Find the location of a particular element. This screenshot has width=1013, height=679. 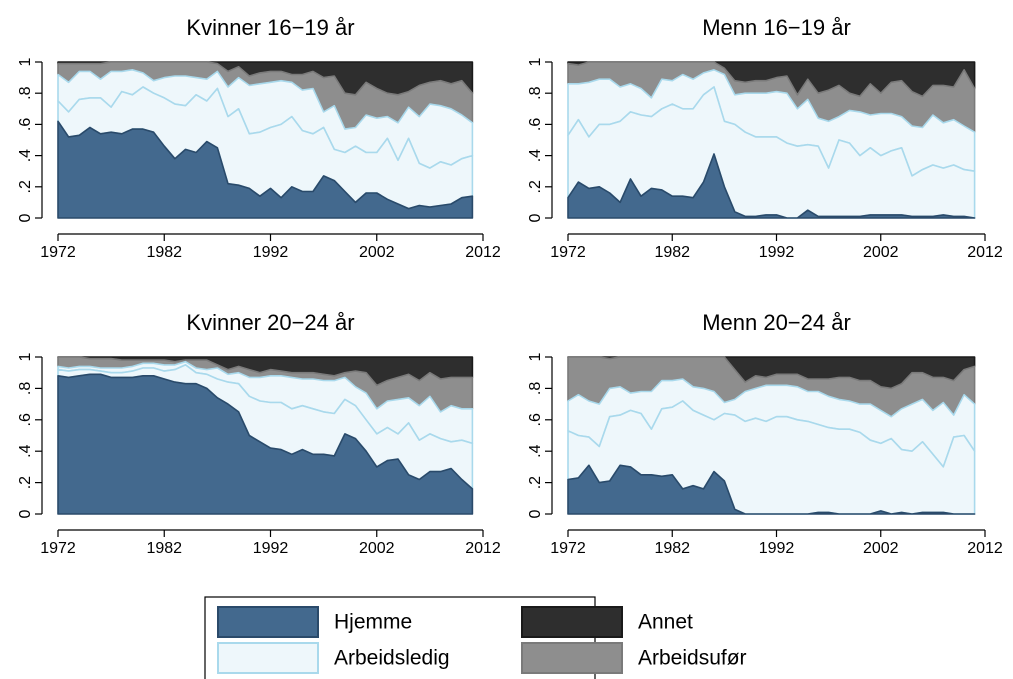

chart-title: Menn 16−19 år is located at coordinates (776, 27).